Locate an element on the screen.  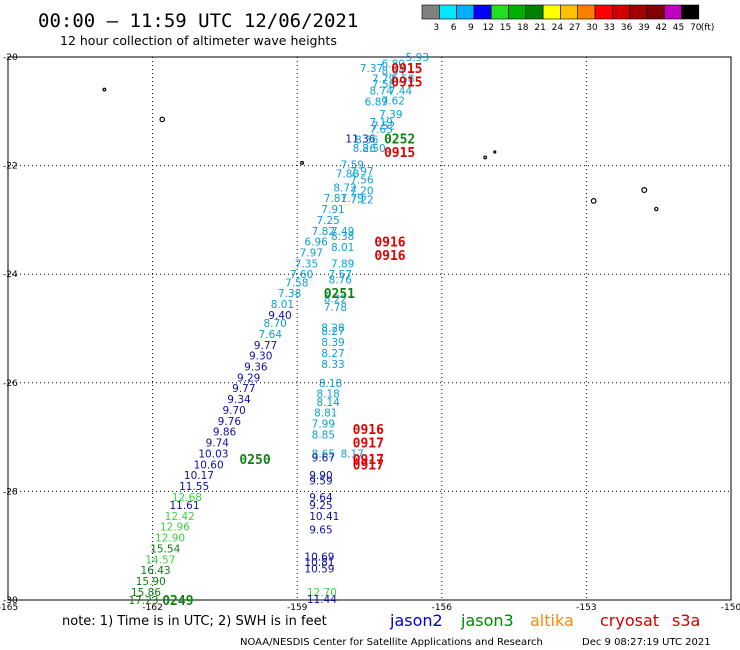
wave-height-label: 16.43 is located at coordinates (156, 571).